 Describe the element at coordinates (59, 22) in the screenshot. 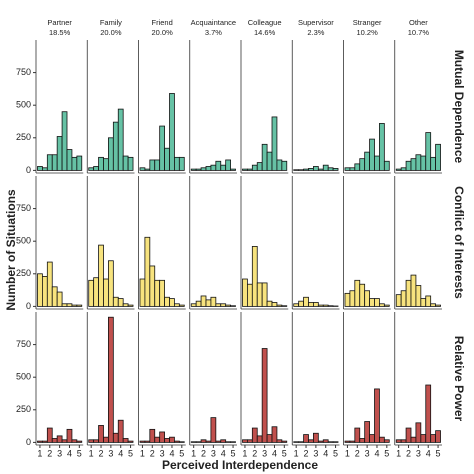

I see `column-label: Partner` at that location.